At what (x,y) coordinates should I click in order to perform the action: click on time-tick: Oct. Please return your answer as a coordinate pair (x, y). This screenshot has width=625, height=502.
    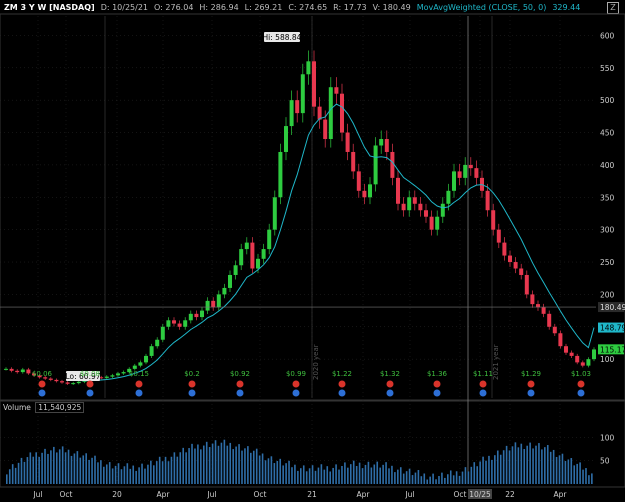
    Looking at the image, I should click on (460, 494).